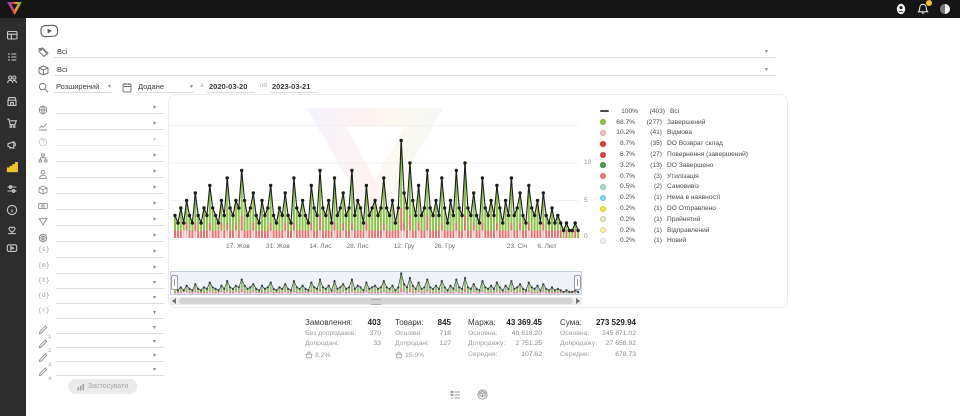 Image resolution: width=960 pixels, height=416 pixels. What do you see at coordinates (376, 283) in the screenshot?
I see `chart-minimap` at bounding box center [376, 283].